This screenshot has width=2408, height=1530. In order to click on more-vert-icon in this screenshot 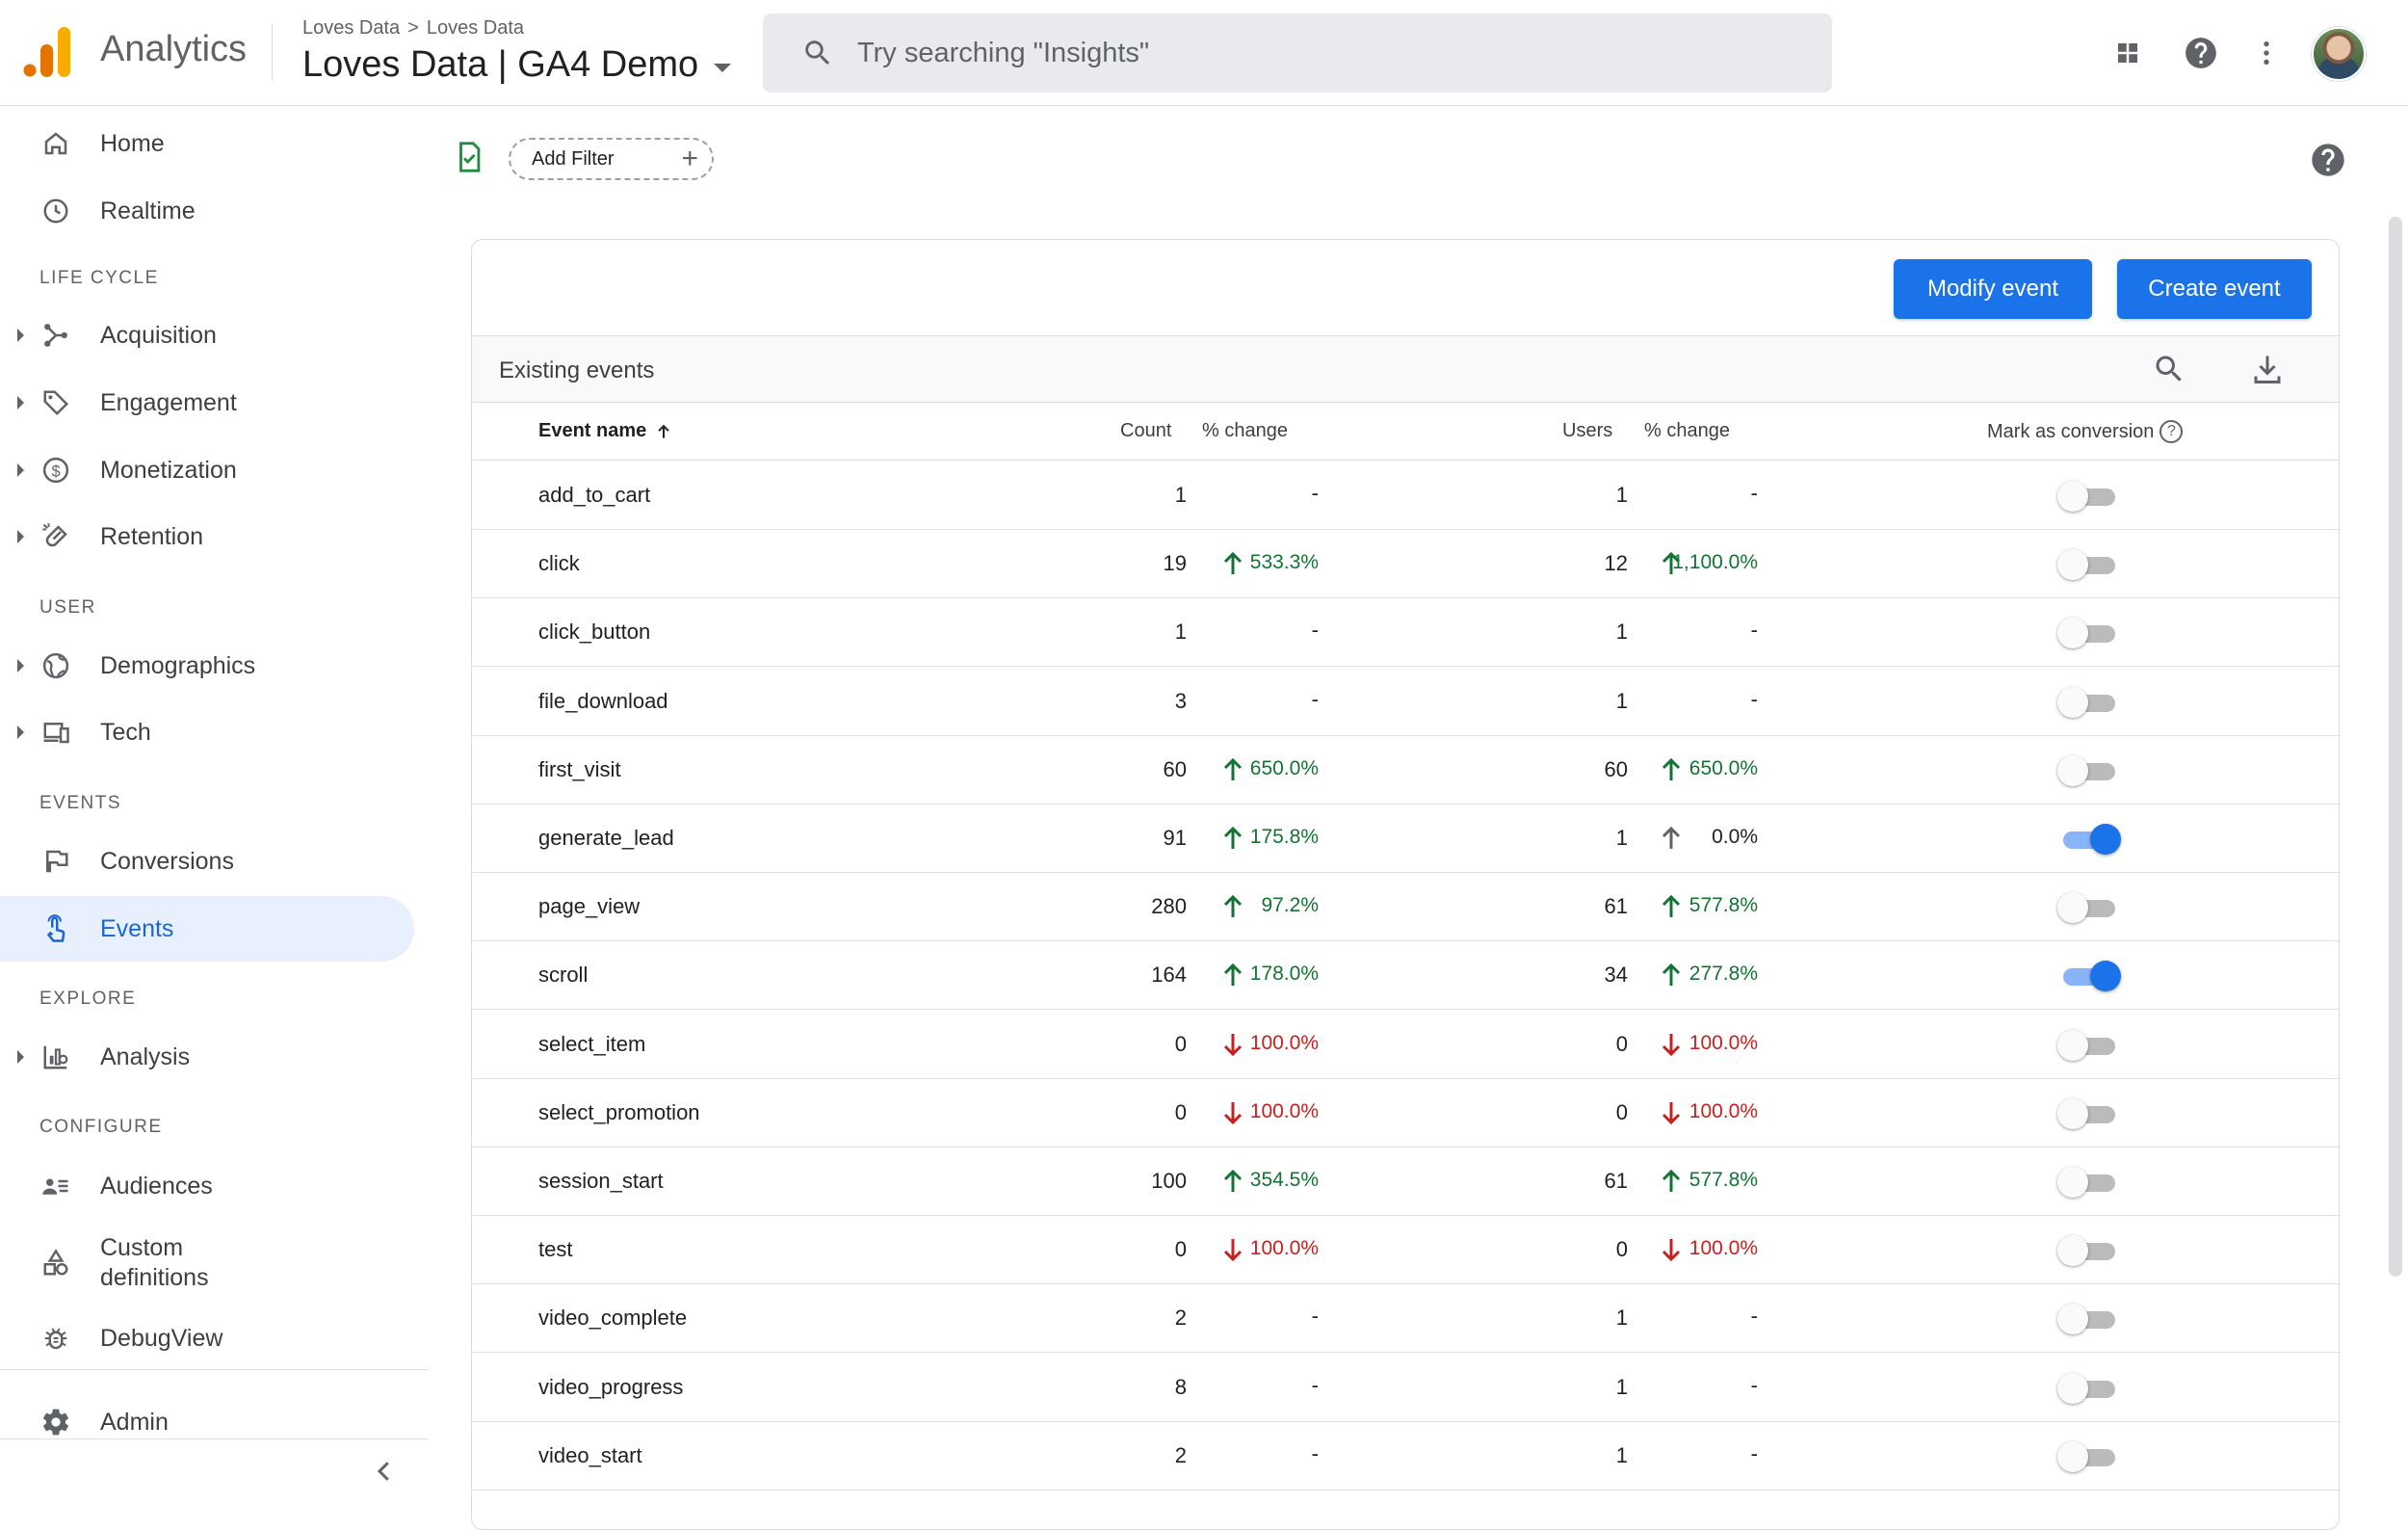, I will do `click(2266, 53)`.